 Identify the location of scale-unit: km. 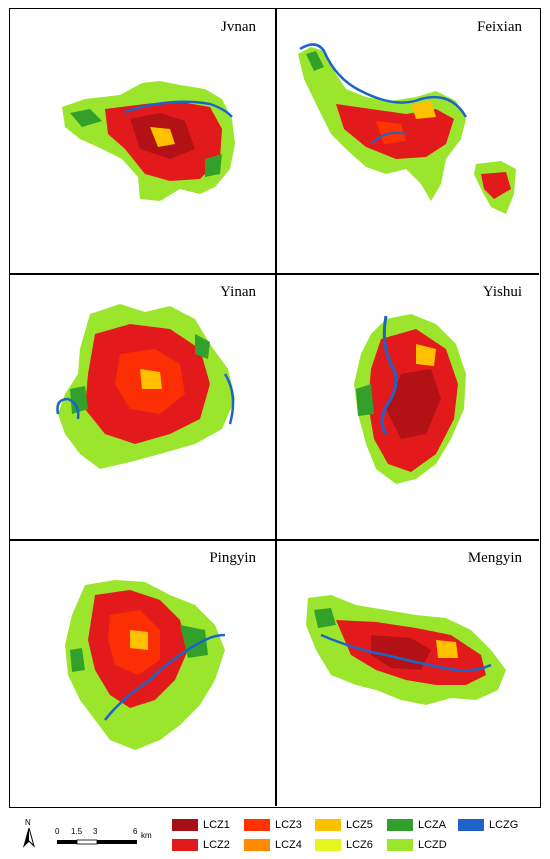
(146, 835).